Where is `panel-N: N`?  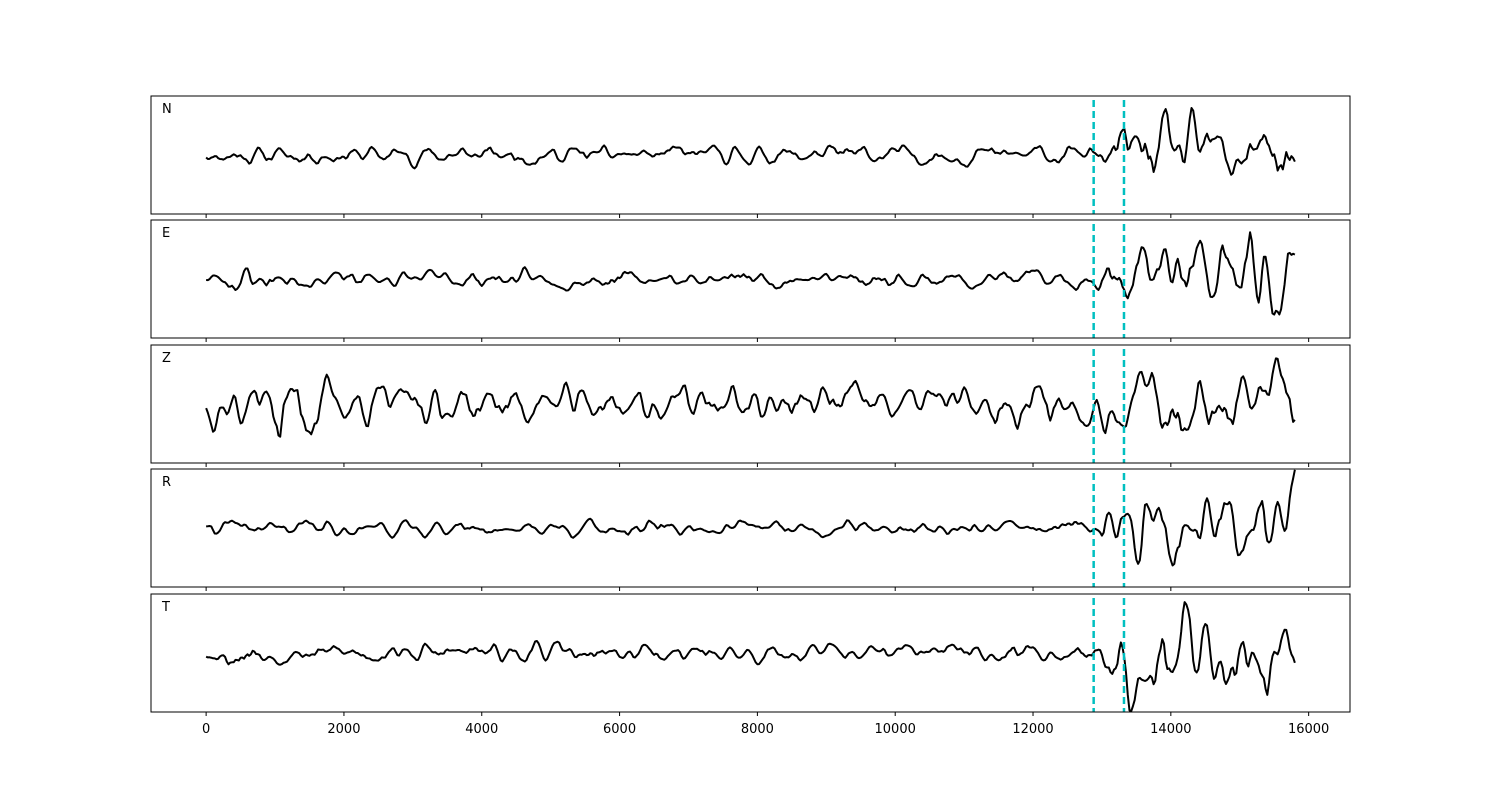
panel-N: N is located at coordinates (750, 156).